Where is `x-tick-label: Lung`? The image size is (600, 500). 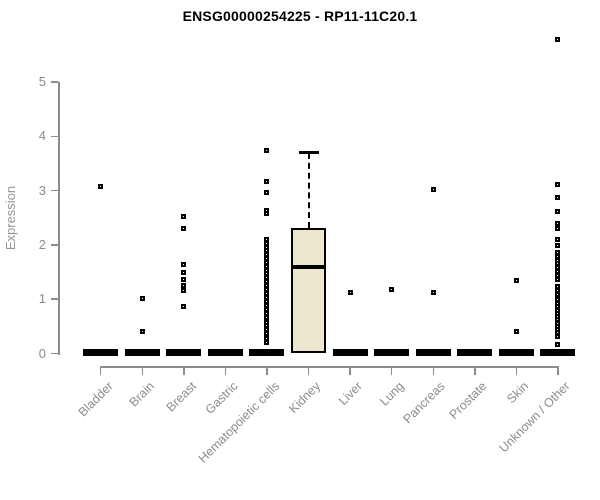
x-tick-label: Lung is located at coordinates (392, 394).